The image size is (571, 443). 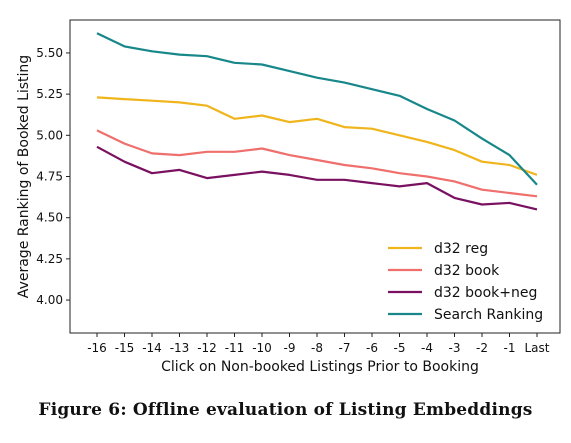 What do you see at coordinates (537, 348) in the screenshot?
I see `x-tick-label: Last` at bounding box center [537, 348].